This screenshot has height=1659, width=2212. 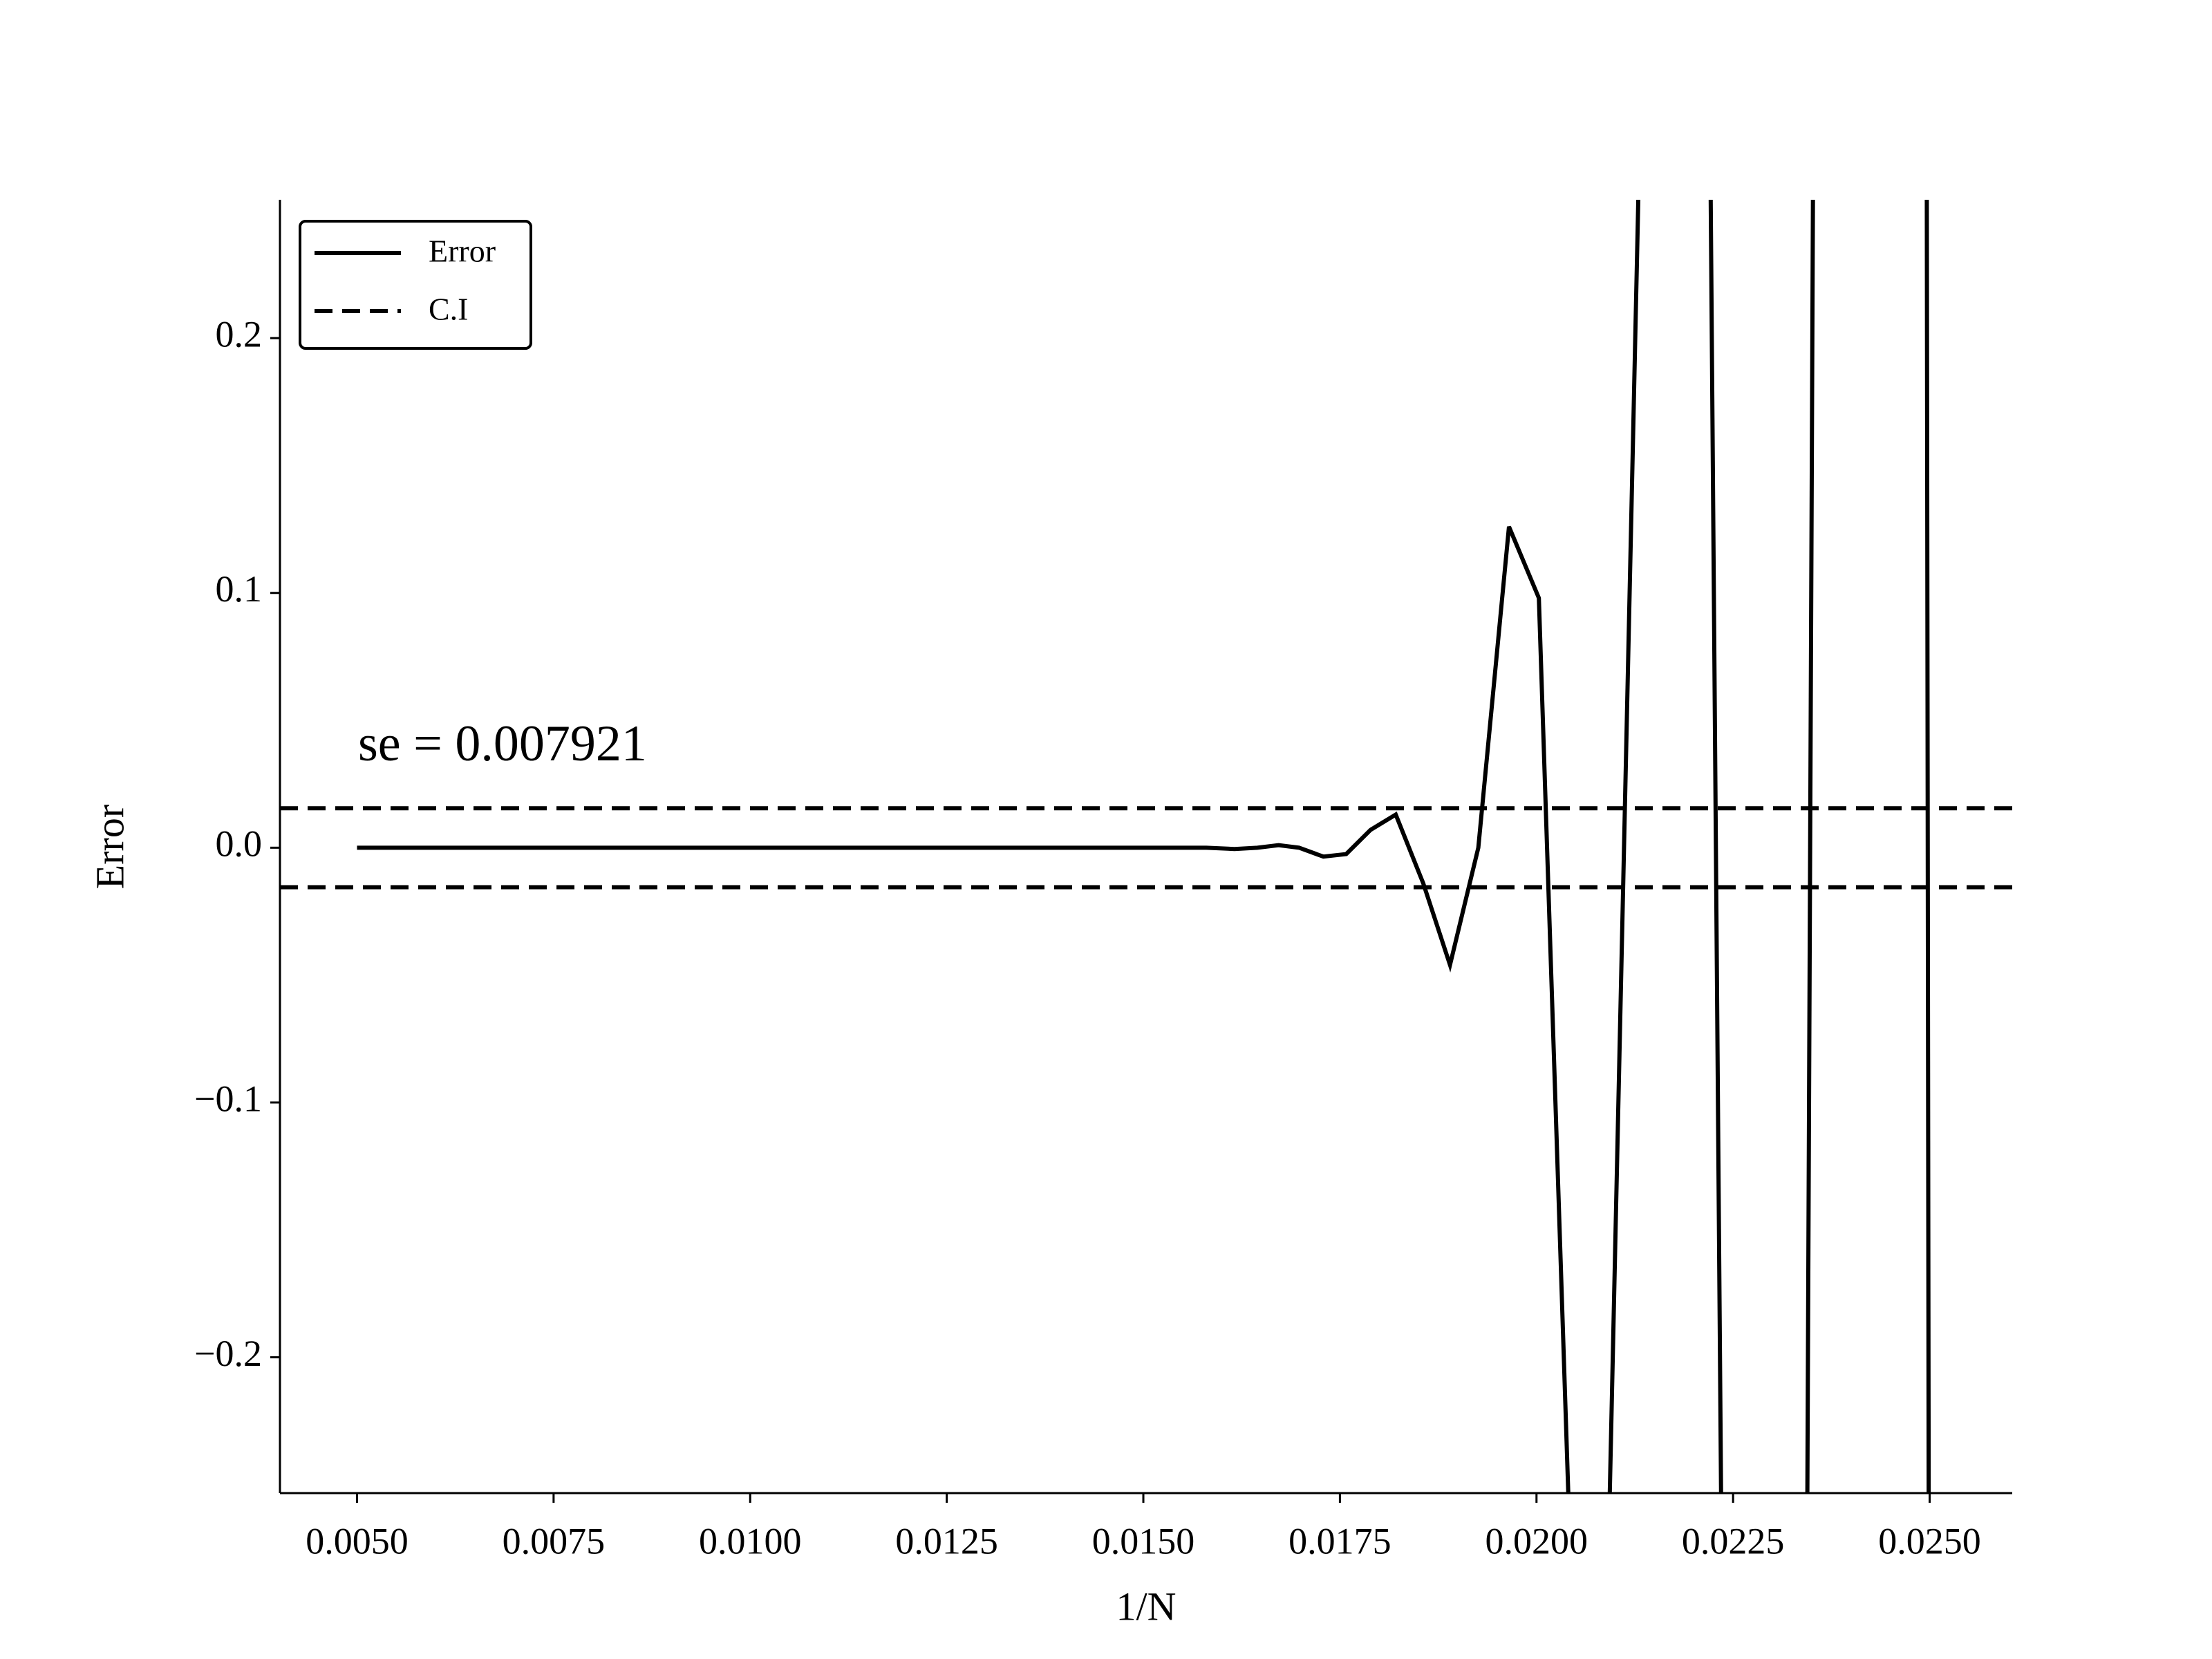 What do you see at coordinates (1733, 1541) in the screenshot?
I see `x-tick-label: 0.0225` at bounding box center [1733, 1541].